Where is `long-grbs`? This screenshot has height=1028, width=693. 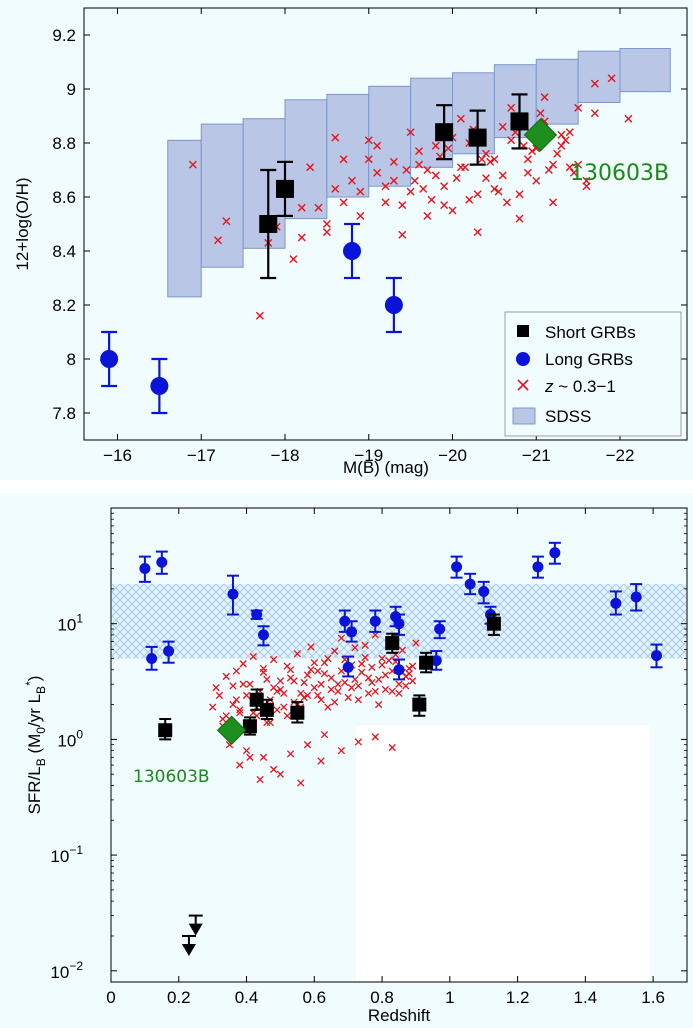
long-grbs is located at coordinates (400, 611).